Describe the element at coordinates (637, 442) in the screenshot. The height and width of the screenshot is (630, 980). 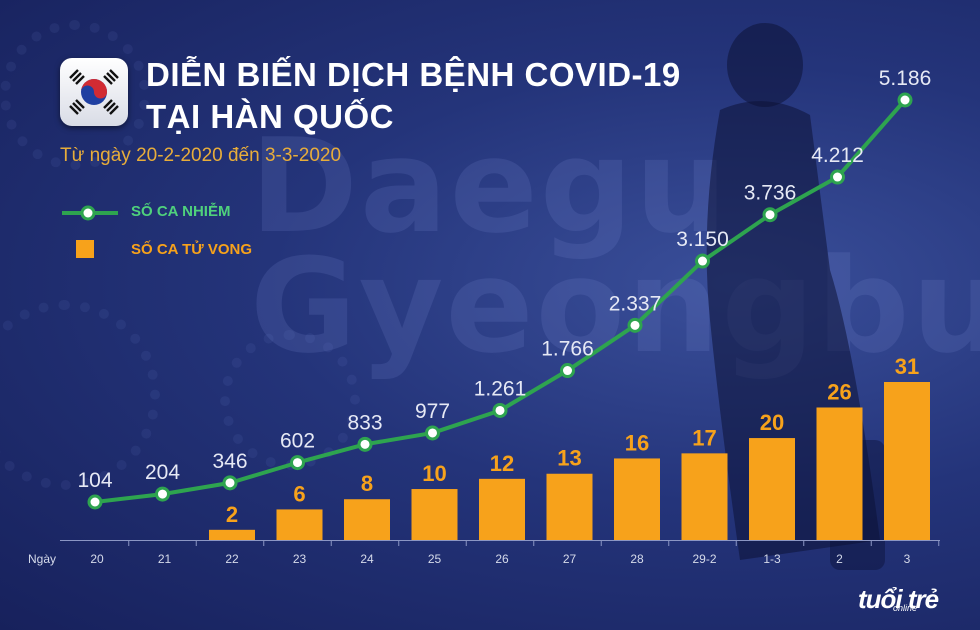
I see `death-bar-label: 16` at that location.